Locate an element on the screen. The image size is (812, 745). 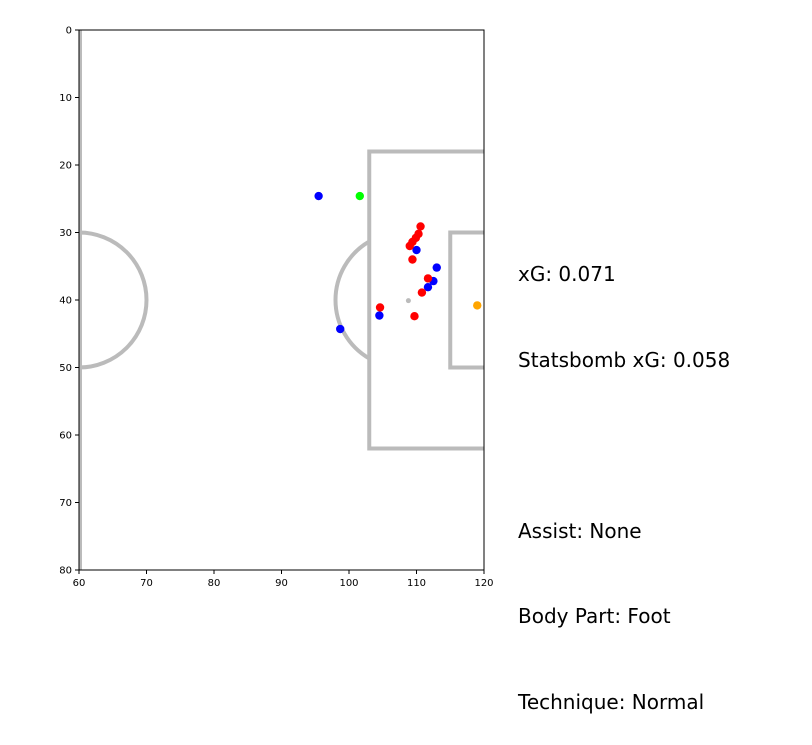
x-tick-label: 60 is located at coordinates (79, 583).